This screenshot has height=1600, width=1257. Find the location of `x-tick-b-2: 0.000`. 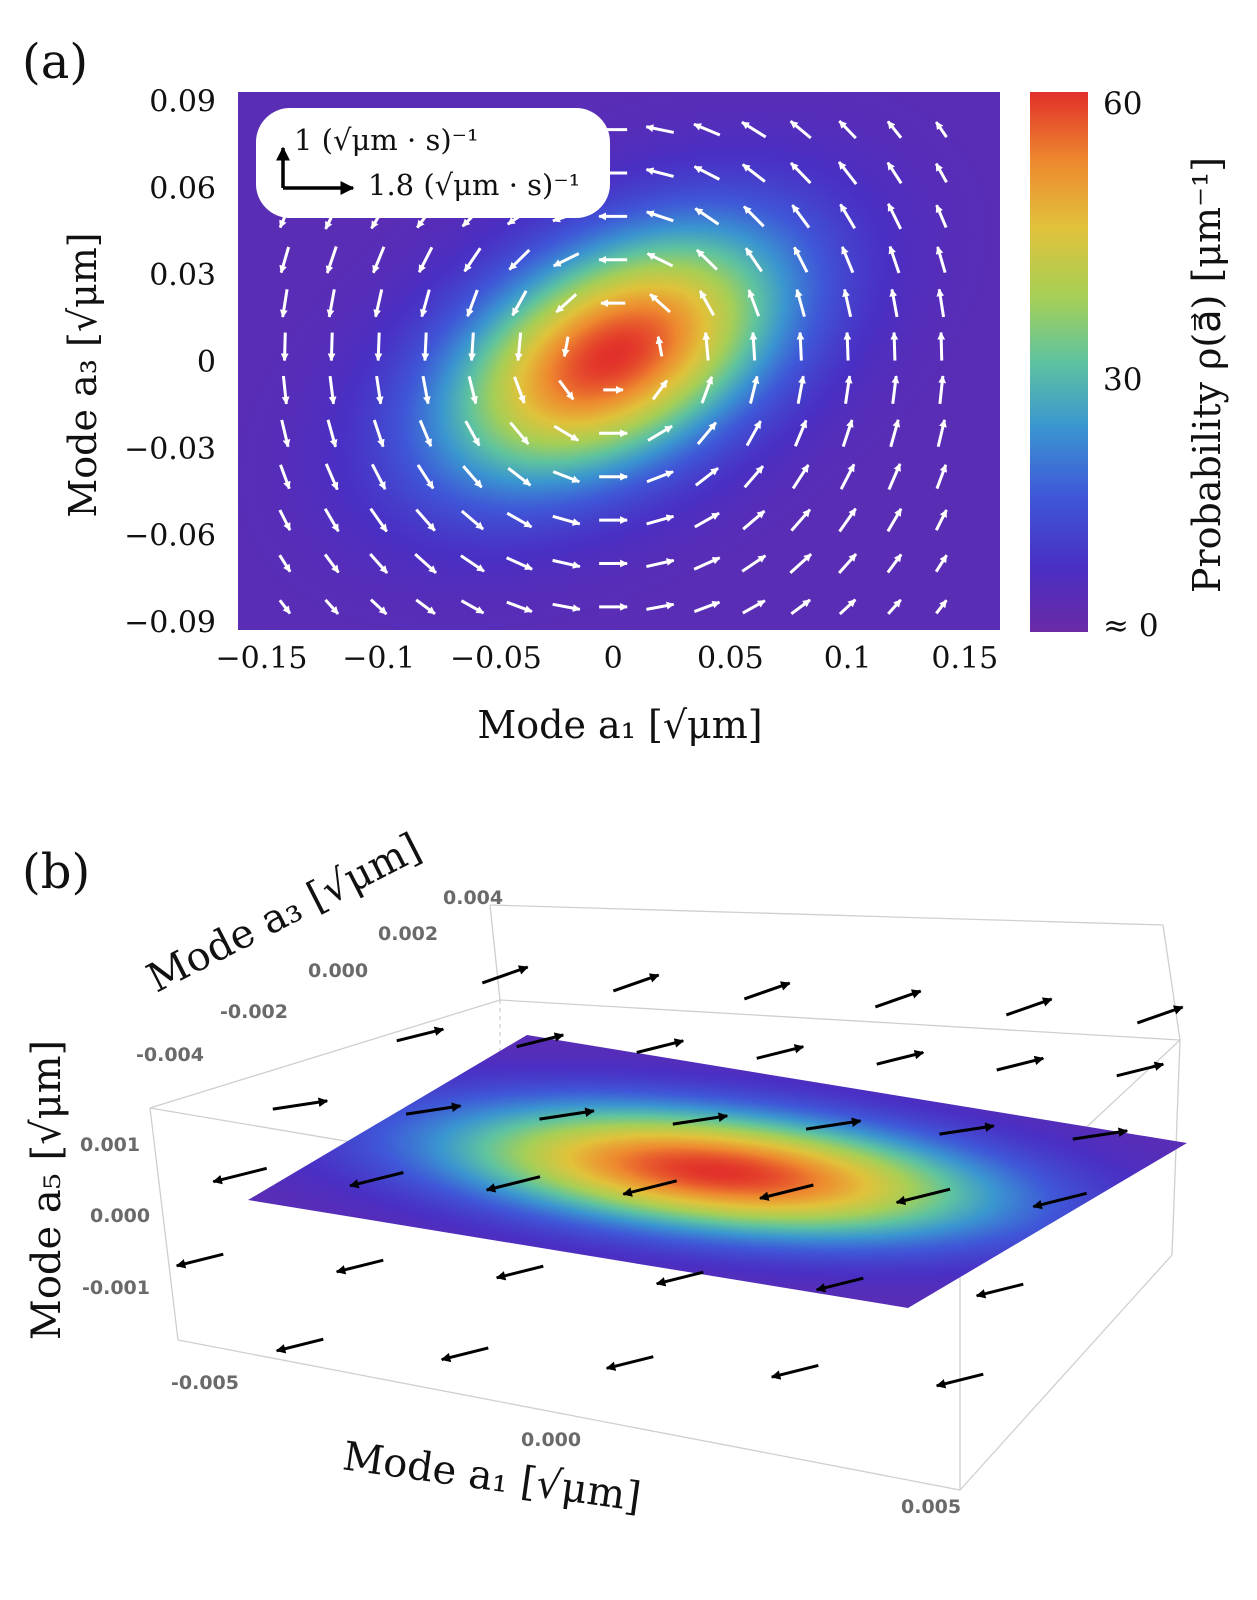

x-tick-b-2: 0.000 is located at coordinates (551, 1440).